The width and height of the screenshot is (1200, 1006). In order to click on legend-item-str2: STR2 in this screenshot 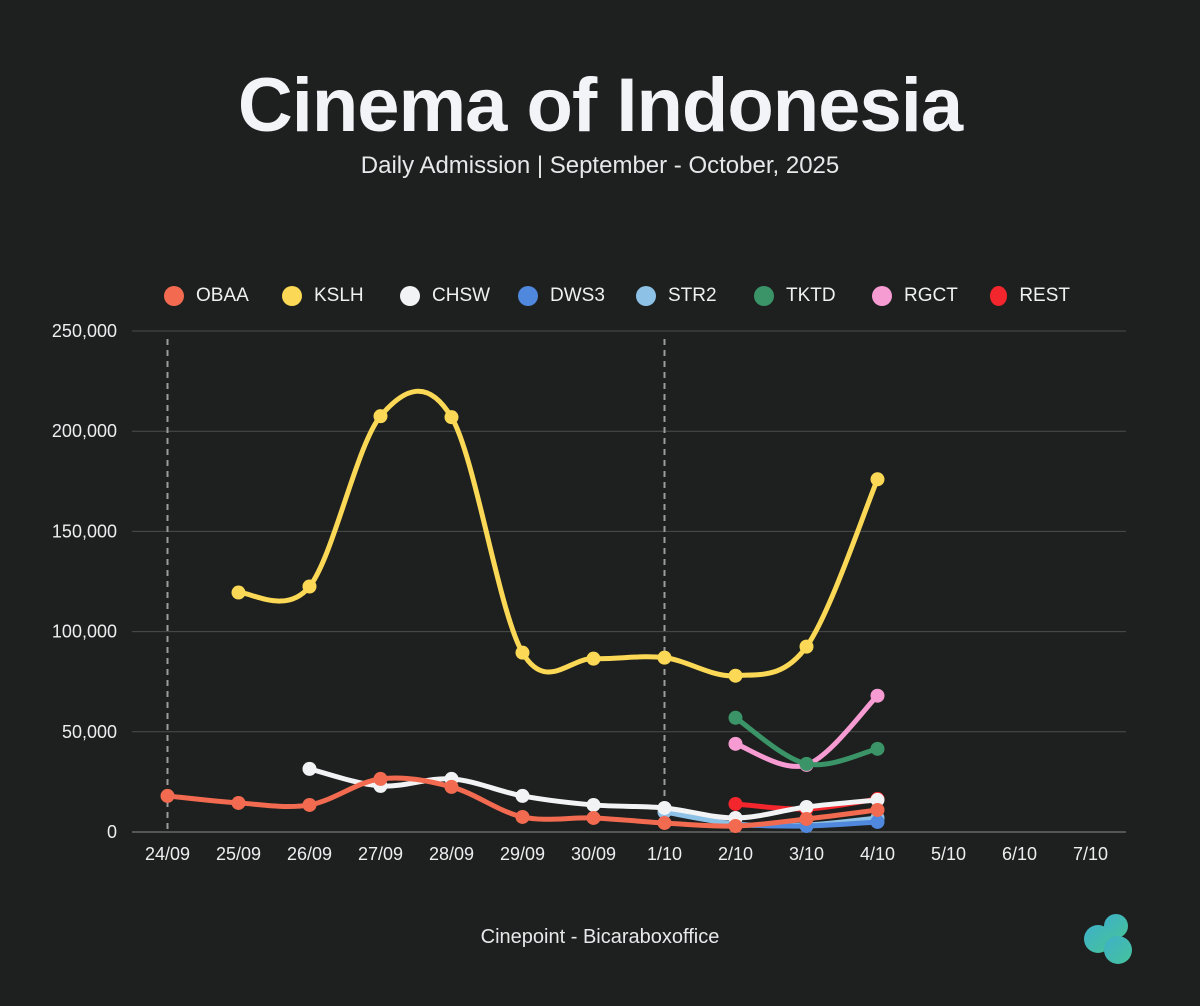, I will do `click(695, 296)`.